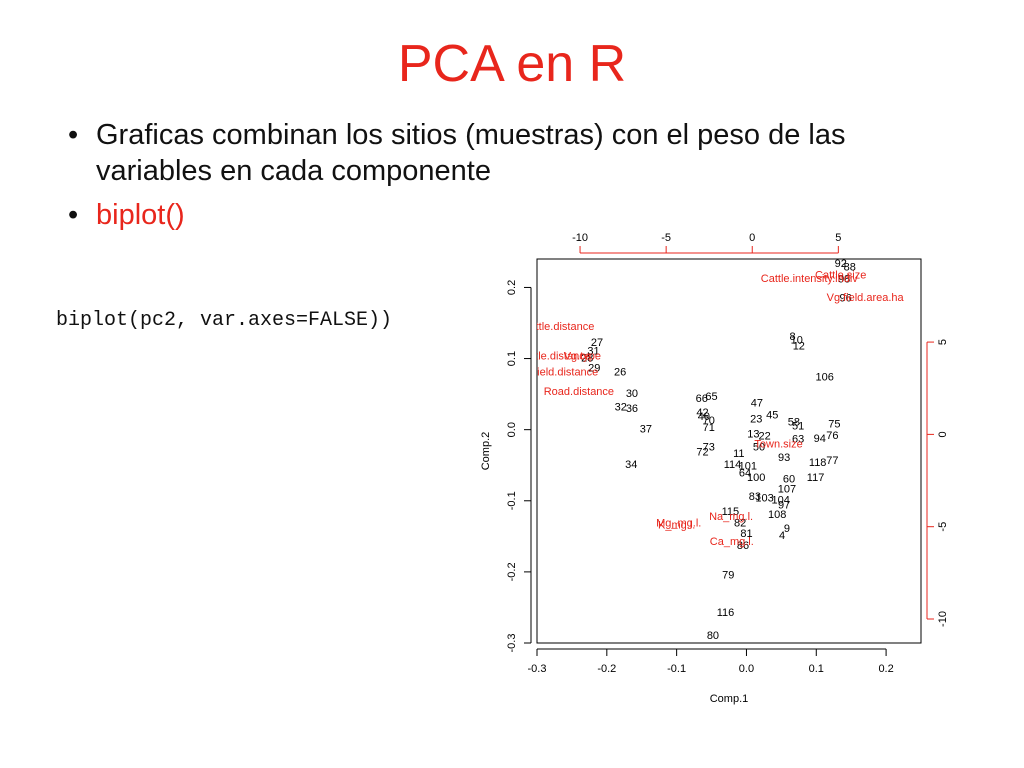 The width and height of the screenshot is (1024, 768). What do you see at coordinates (943, 434) in the screenshot?
I see `right-tick-label: 0` at bounding box center [943, 434].